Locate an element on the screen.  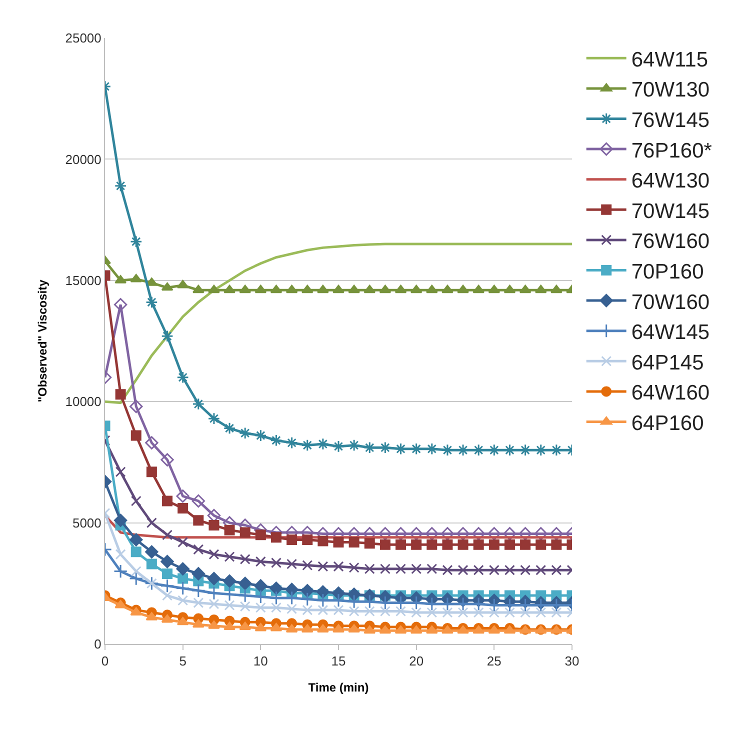
y-tick-label: 0 is located at coordinates (98, 644).